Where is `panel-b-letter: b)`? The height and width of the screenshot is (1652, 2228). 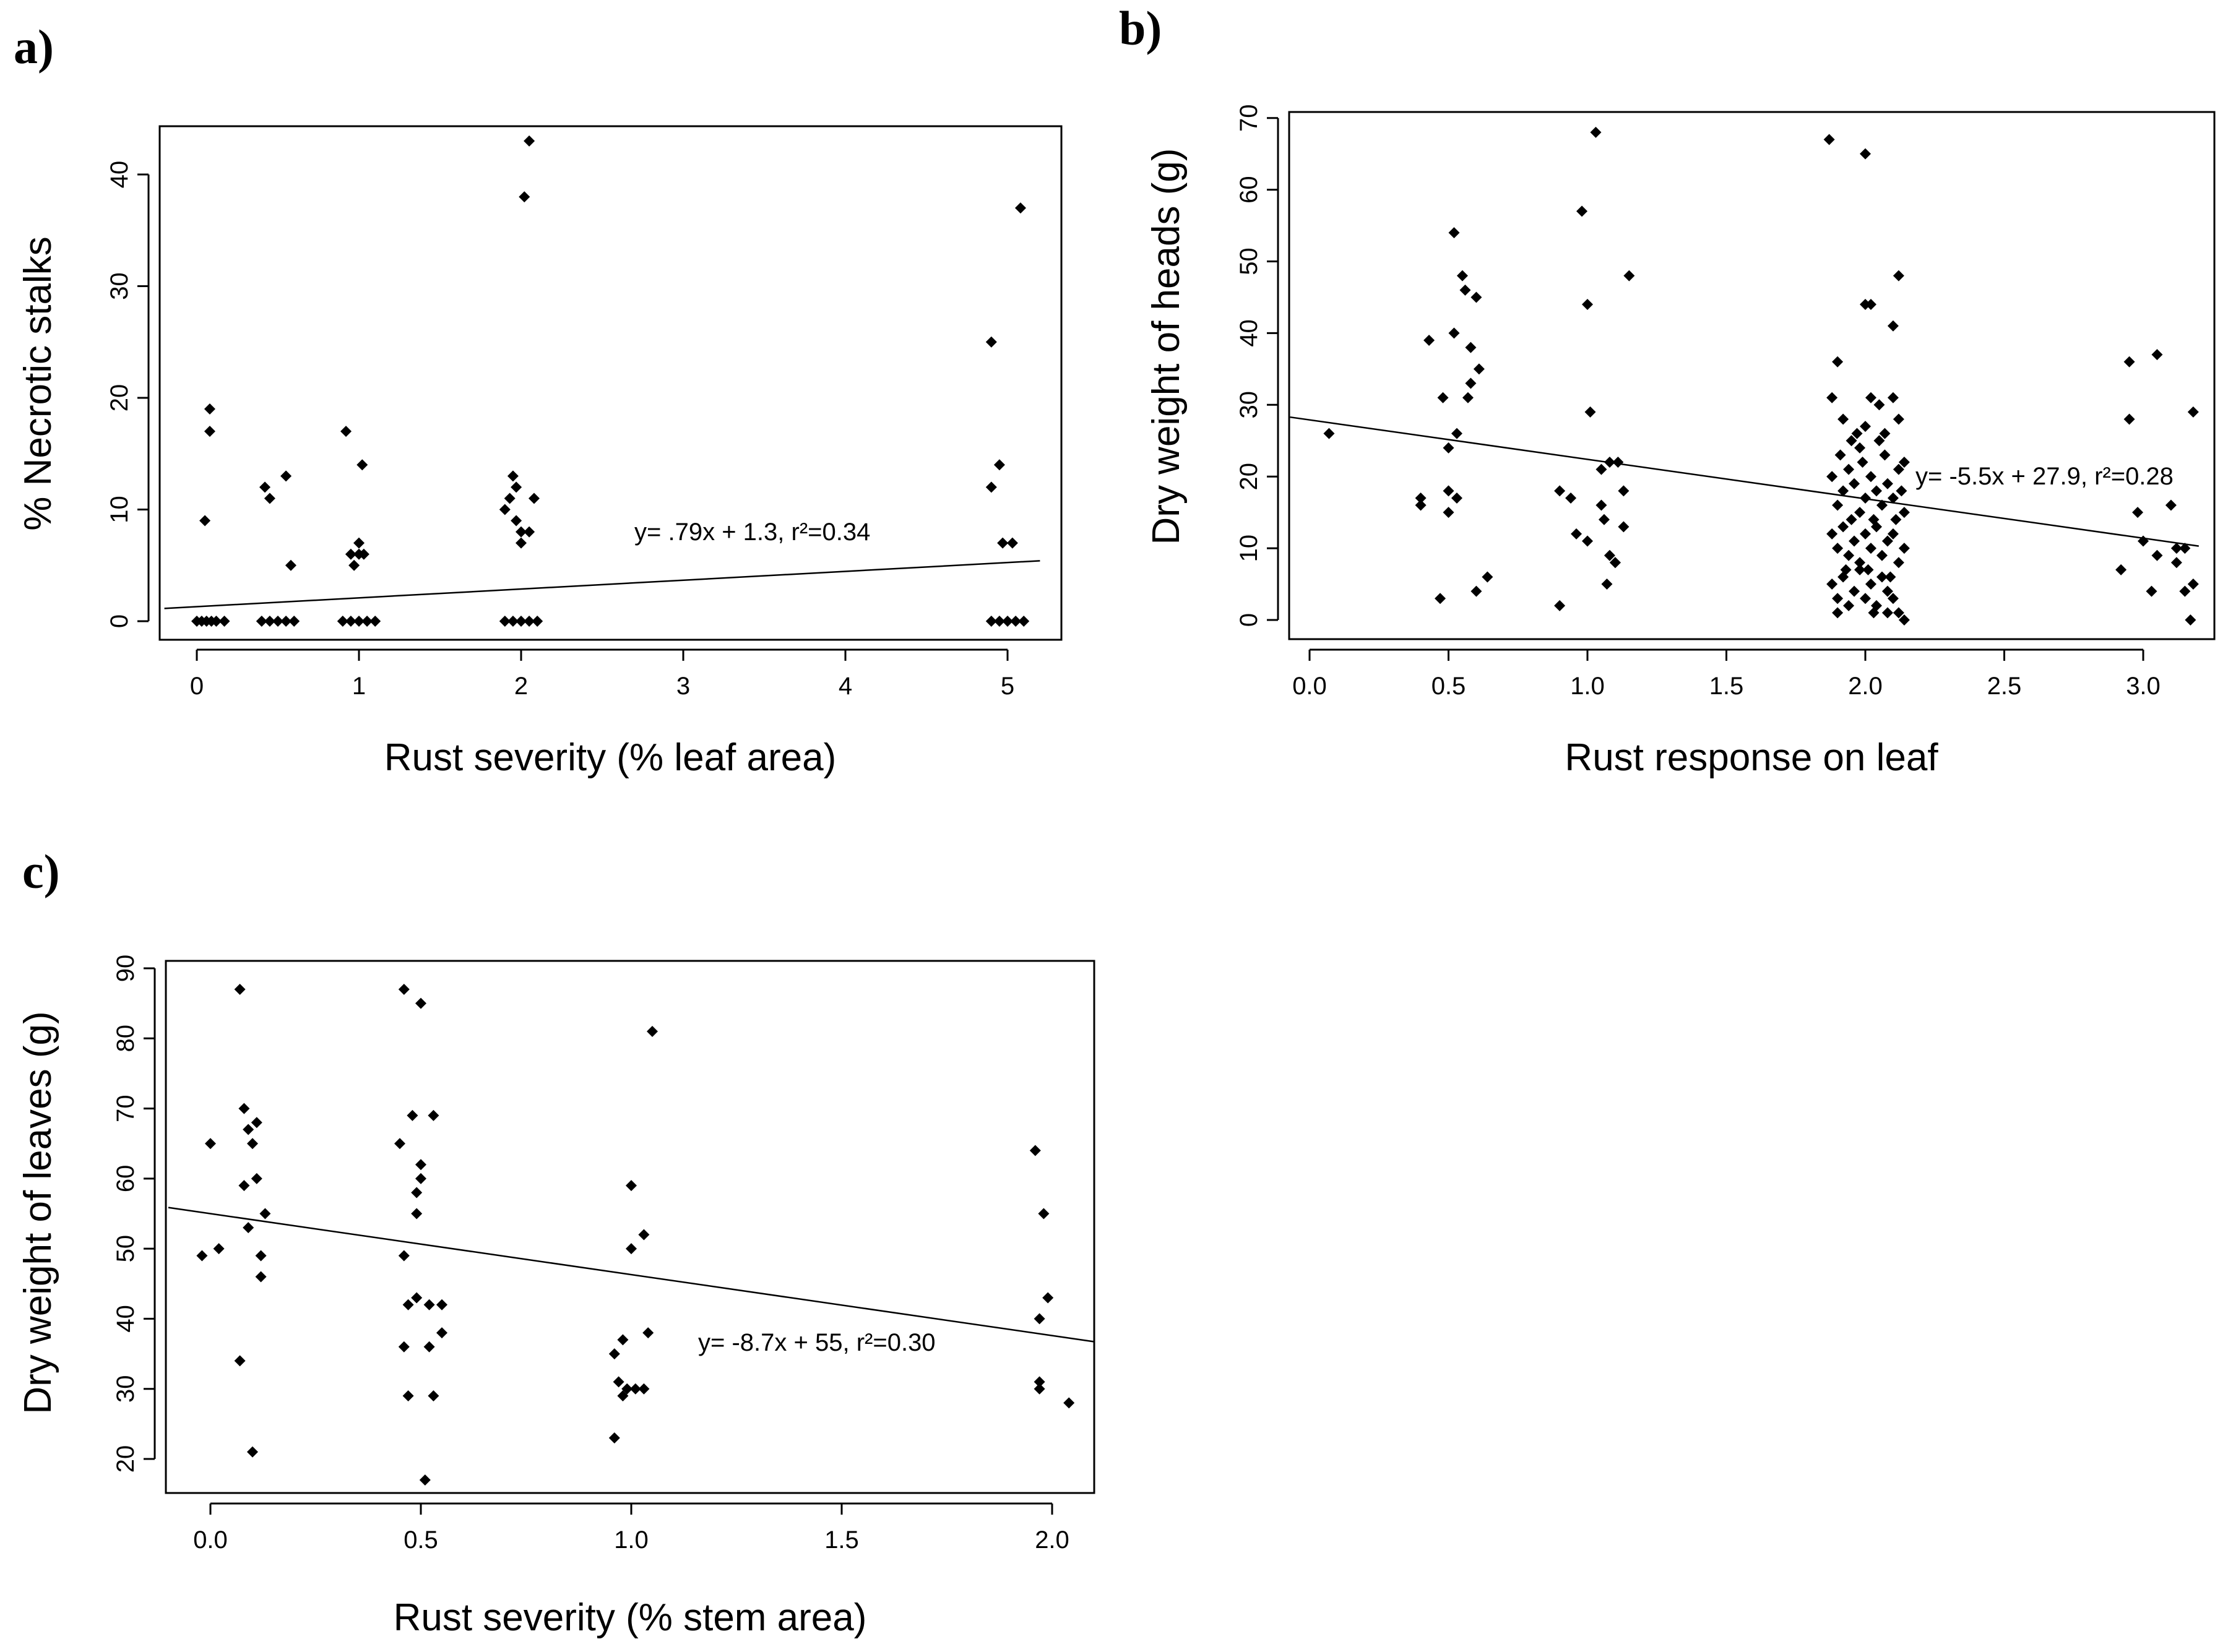 panel-b-letter: b) is located at coordinates (1140, 28).